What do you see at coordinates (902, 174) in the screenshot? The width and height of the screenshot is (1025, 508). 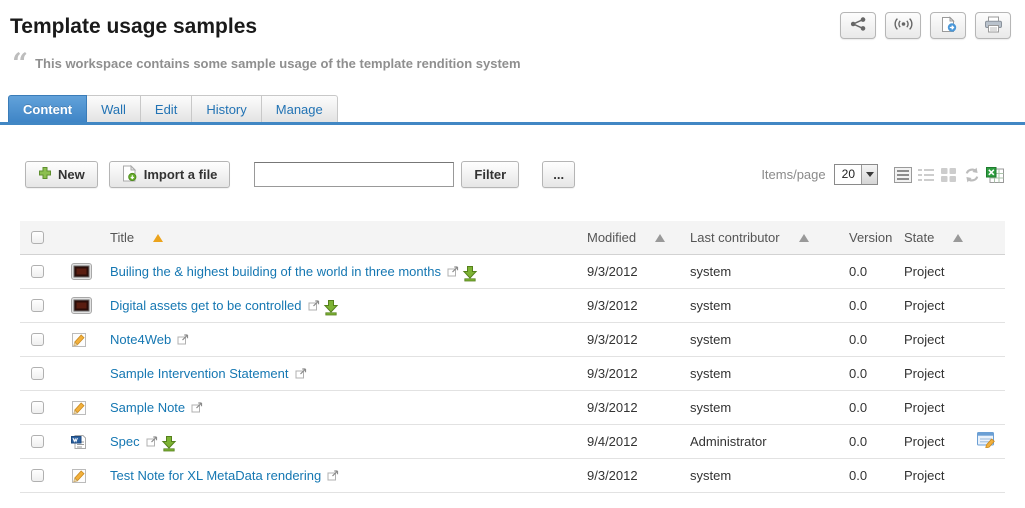 I see `list-view-button` at bounding box center [902, 174].